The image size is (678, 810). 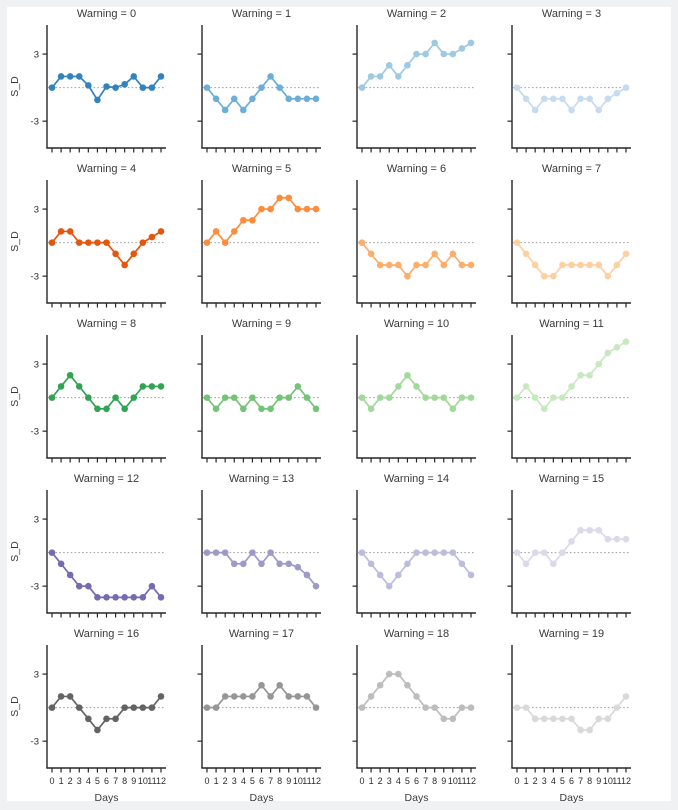 What do you see at coordinates (87, 390) in the screenshot?
I see `facet-warning-8: Warning = 8 3 -3 S_D` at bounding box center [87, 390].